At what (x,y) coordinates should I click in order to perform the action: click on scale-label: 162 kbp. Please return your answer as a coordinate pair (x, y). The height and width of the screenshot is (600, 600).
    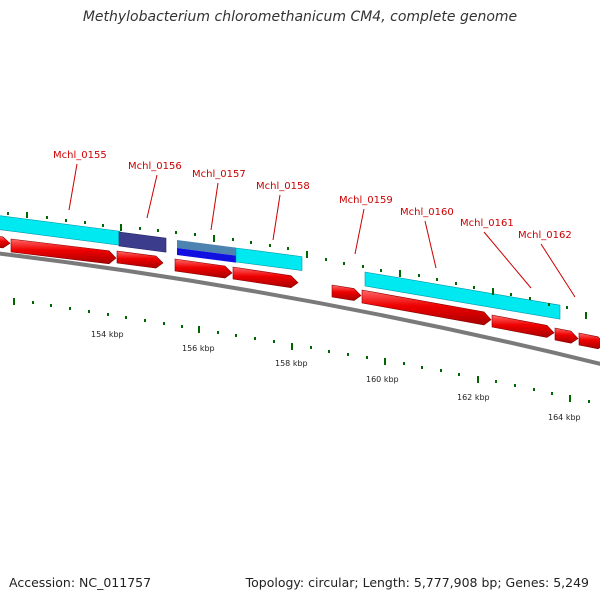
    Looking at the image, I should click on (473, 397).